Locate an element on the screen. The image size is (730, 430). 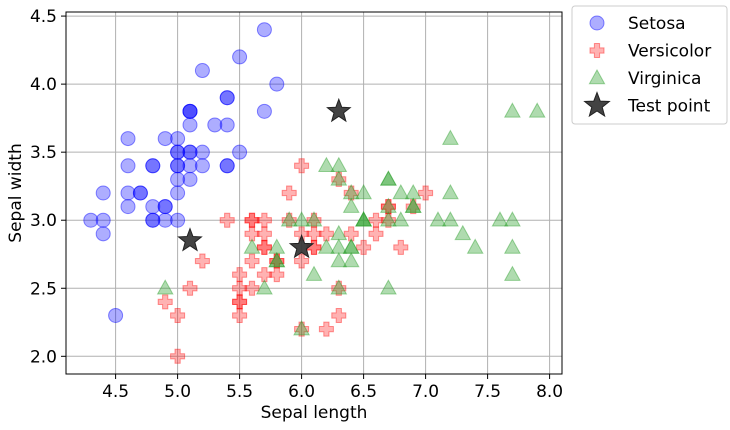
legend-items: Setosa Versicolor Virginica Test point is located at coordinates (647, 66).